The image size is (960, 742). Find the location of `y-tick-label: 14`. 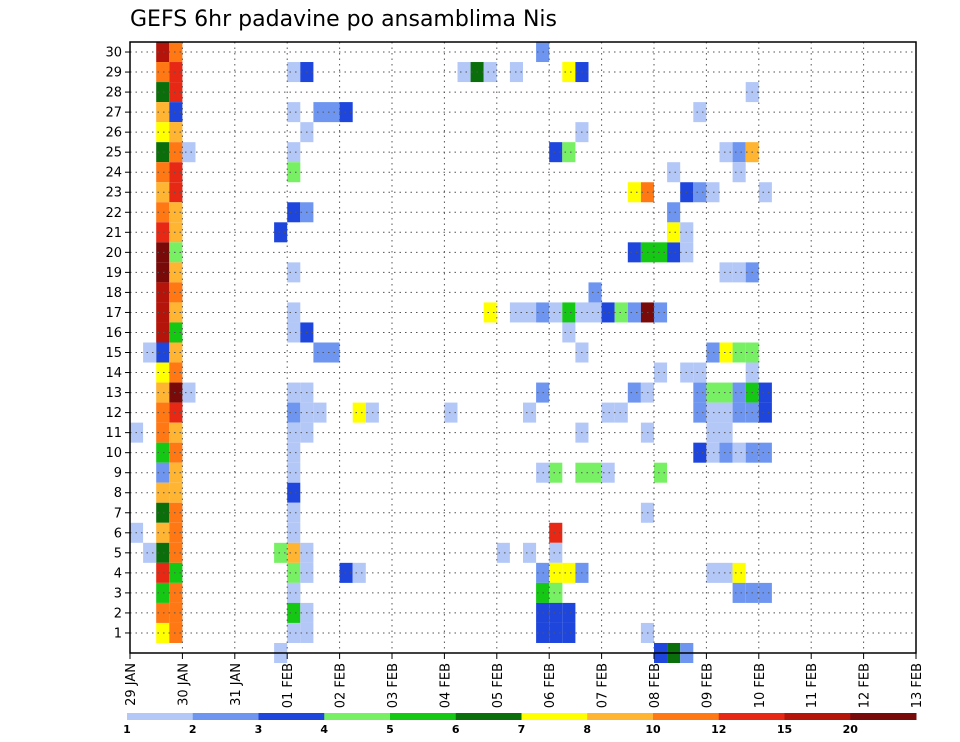

y-tick-label: 14 is located at coordinates (113, 373).